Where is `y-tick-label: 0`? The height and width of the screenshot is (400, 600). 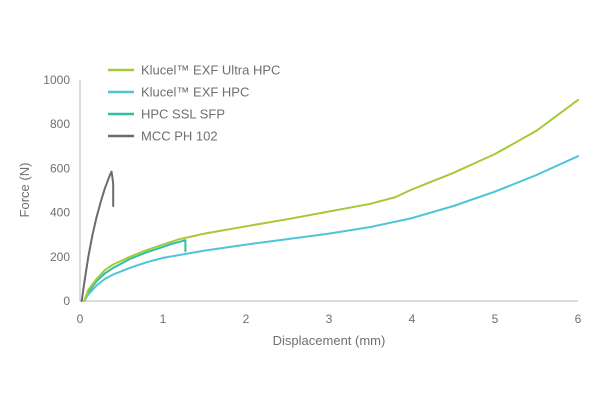
y-tick-label: 0 is located at coordinates (66, 301).